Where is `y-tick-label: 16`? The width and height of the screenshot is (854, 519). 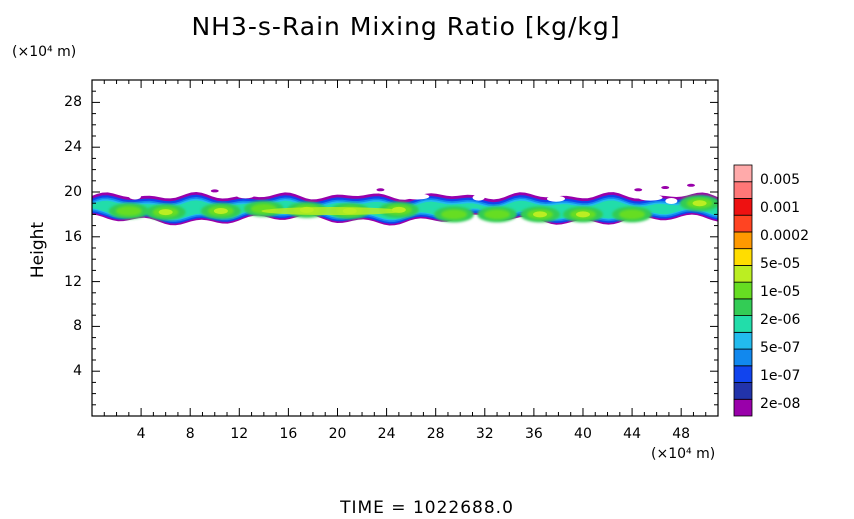
y-tick-label: 16 is located at coordinates (73, 236).